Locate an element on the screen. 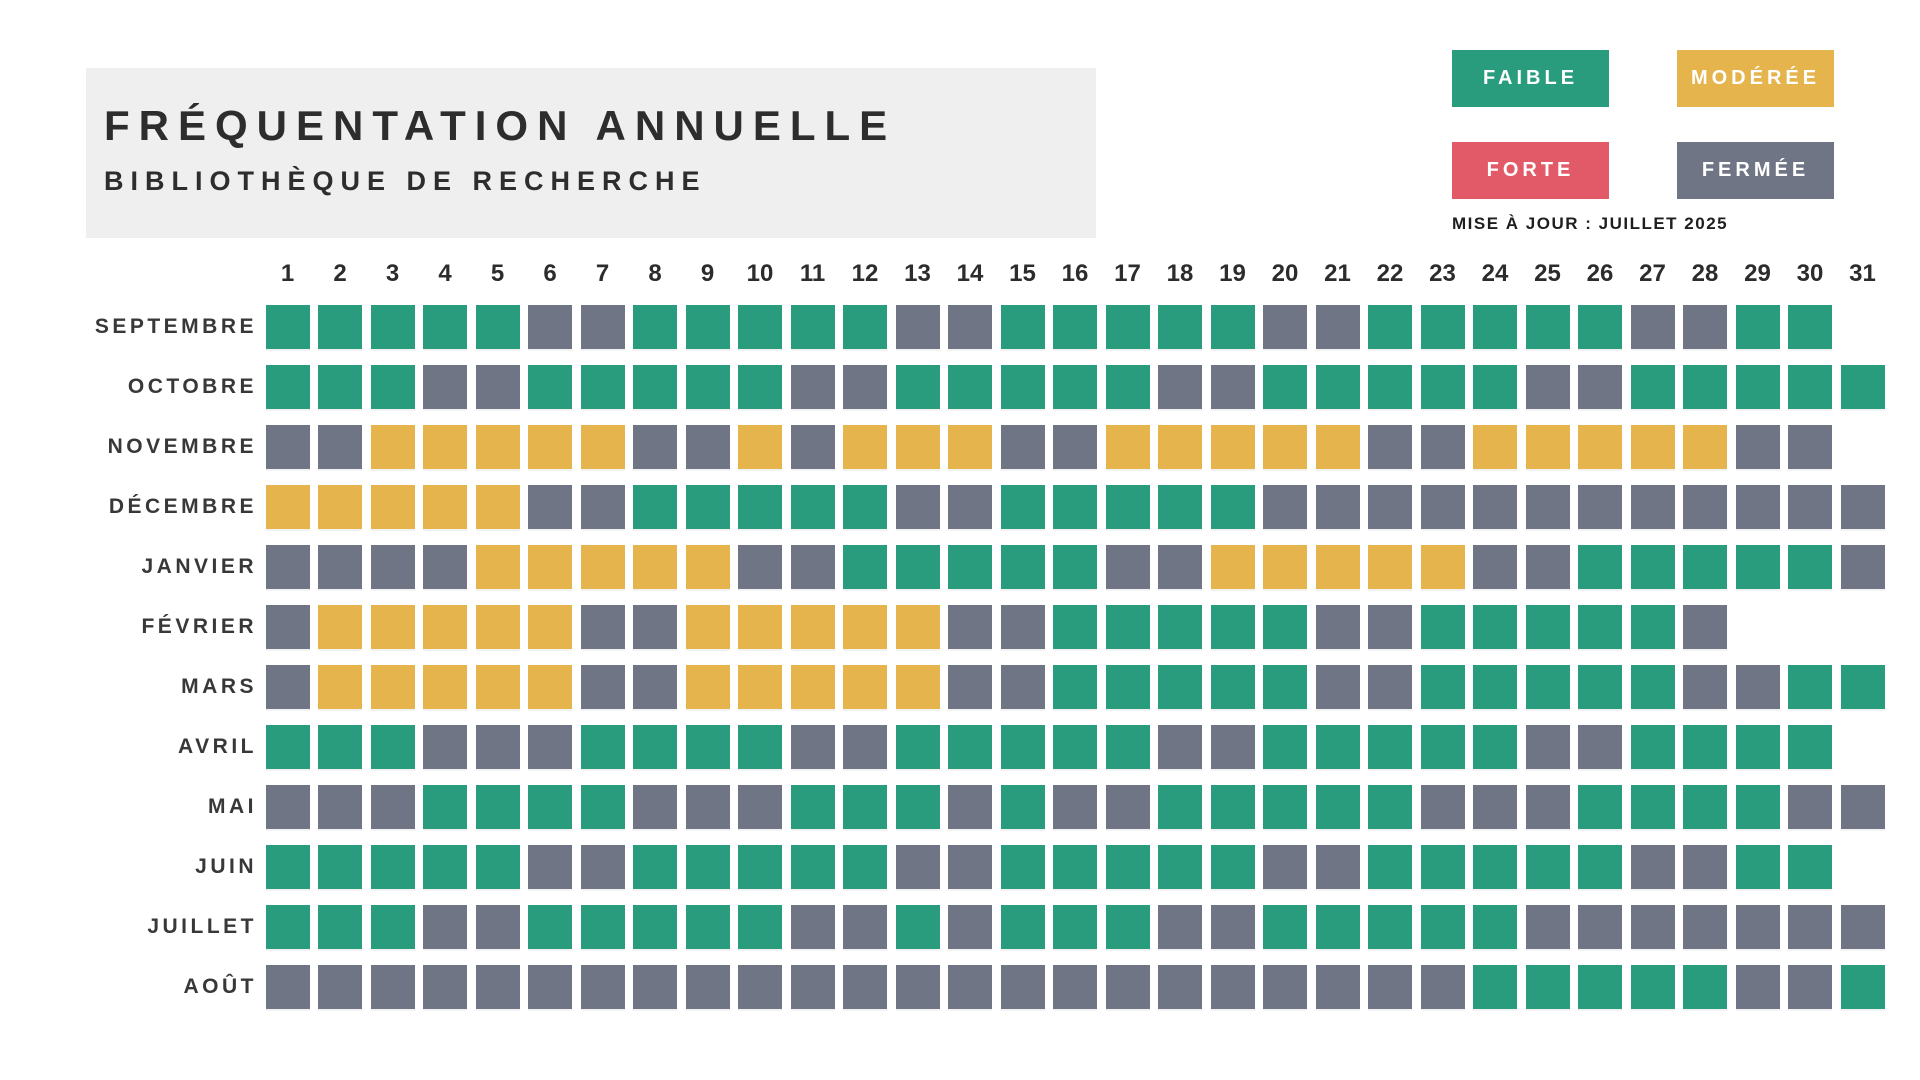  day-cell-août-28 is located at coordinates (1705, 987).